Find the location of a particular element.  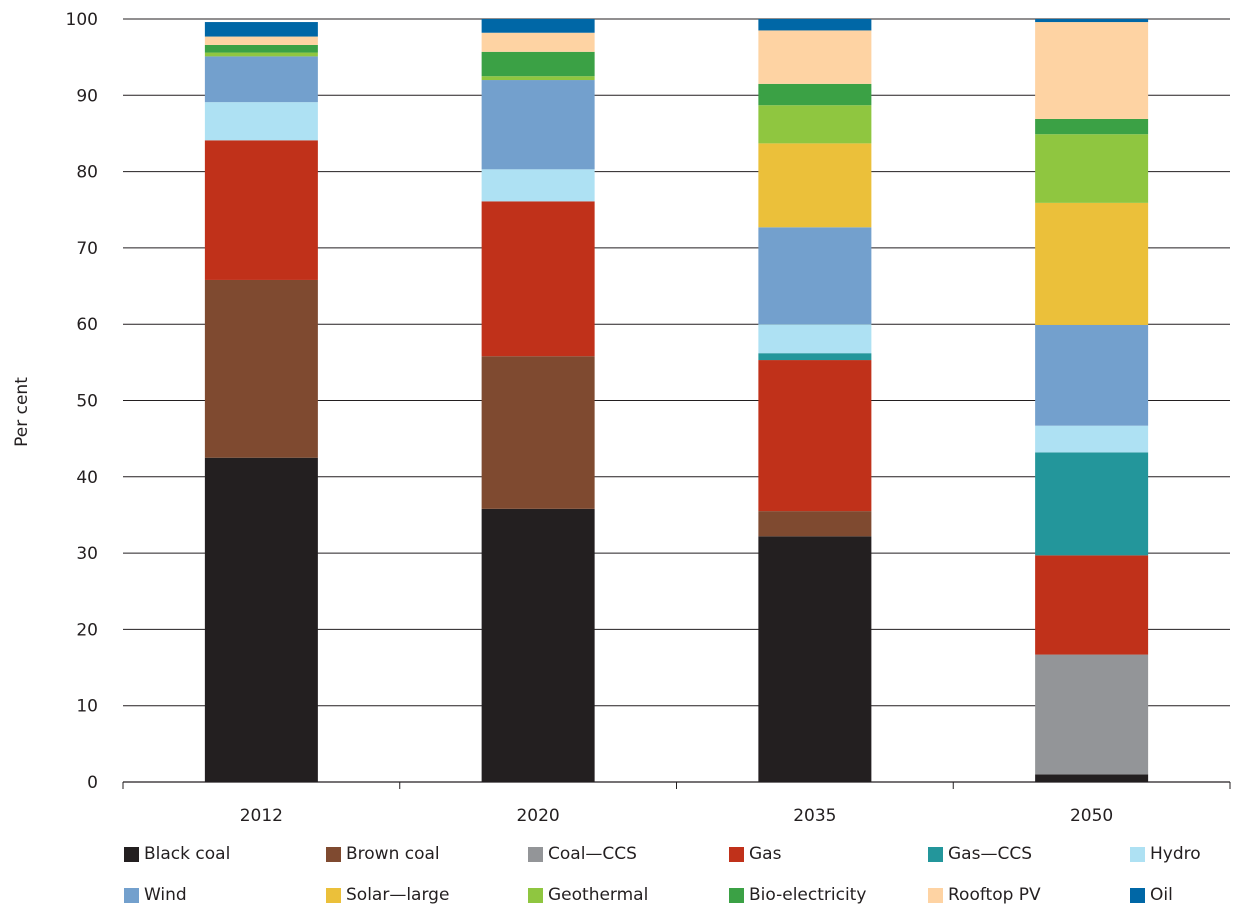

y-tick-label: 0 is located at coordinates (92, 783).